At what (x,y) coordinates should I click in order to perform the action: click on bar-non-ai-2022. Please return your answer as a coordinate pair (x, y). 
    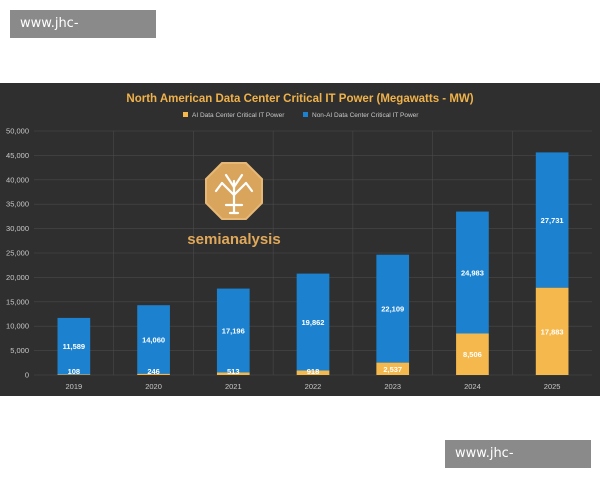
    Looking at the image, I should click on (313, 322).